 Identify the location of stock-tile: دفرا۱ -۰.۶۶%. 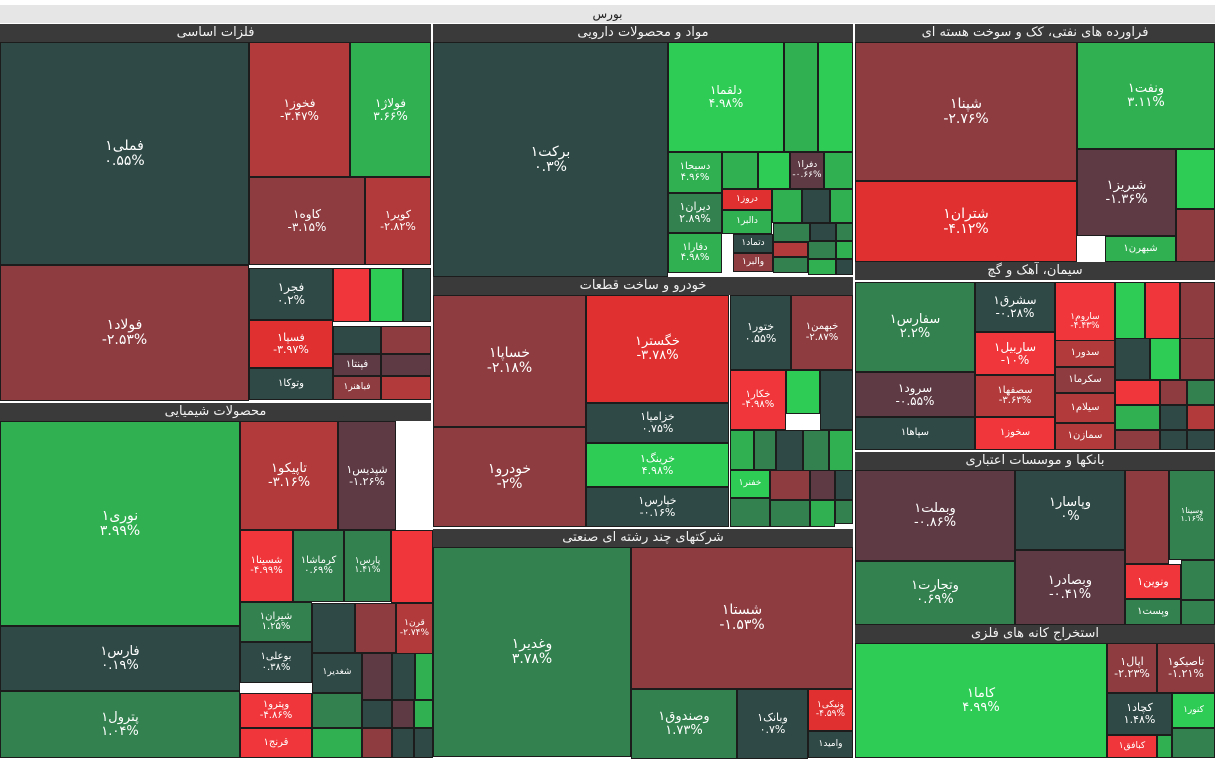
(807, 170).